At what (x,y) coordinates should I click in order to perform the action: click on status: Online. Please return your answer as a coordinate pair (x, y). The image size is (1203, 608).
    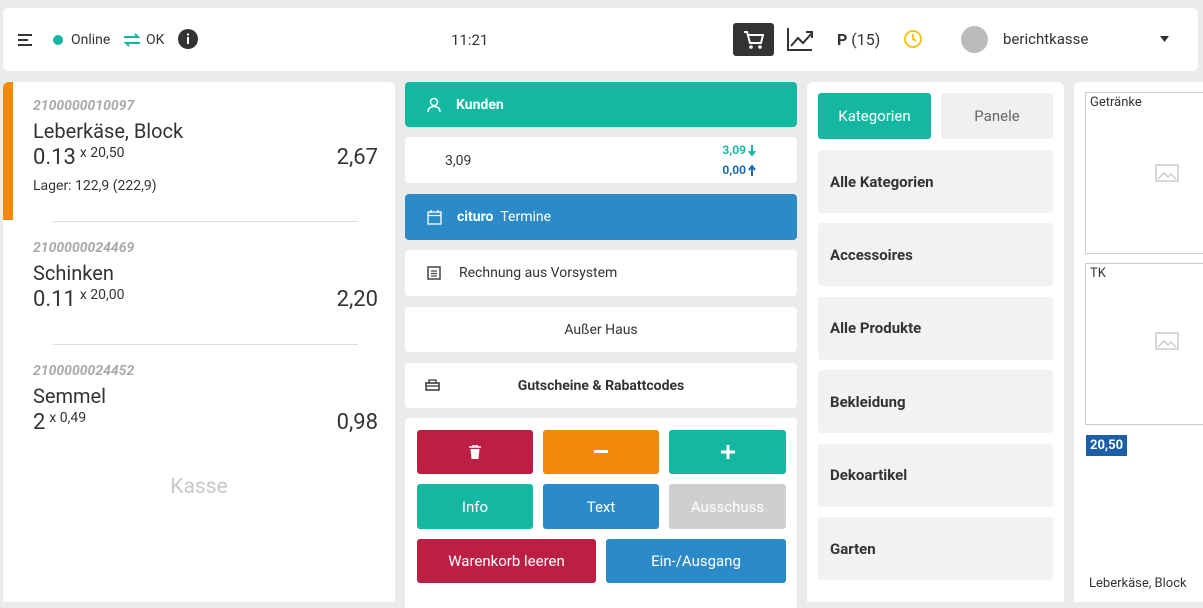
    Looking at the image, I should click on (81, 40).